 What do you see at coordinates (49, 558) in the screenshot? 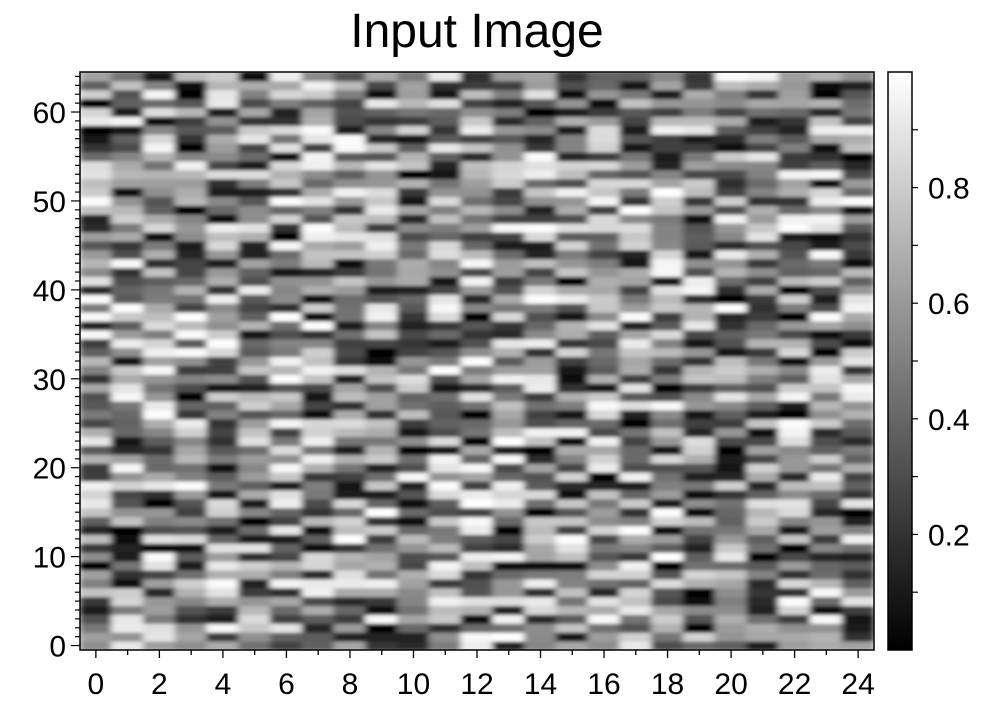
I see `y-tick-label: 10` at bounding box center [49, 558].